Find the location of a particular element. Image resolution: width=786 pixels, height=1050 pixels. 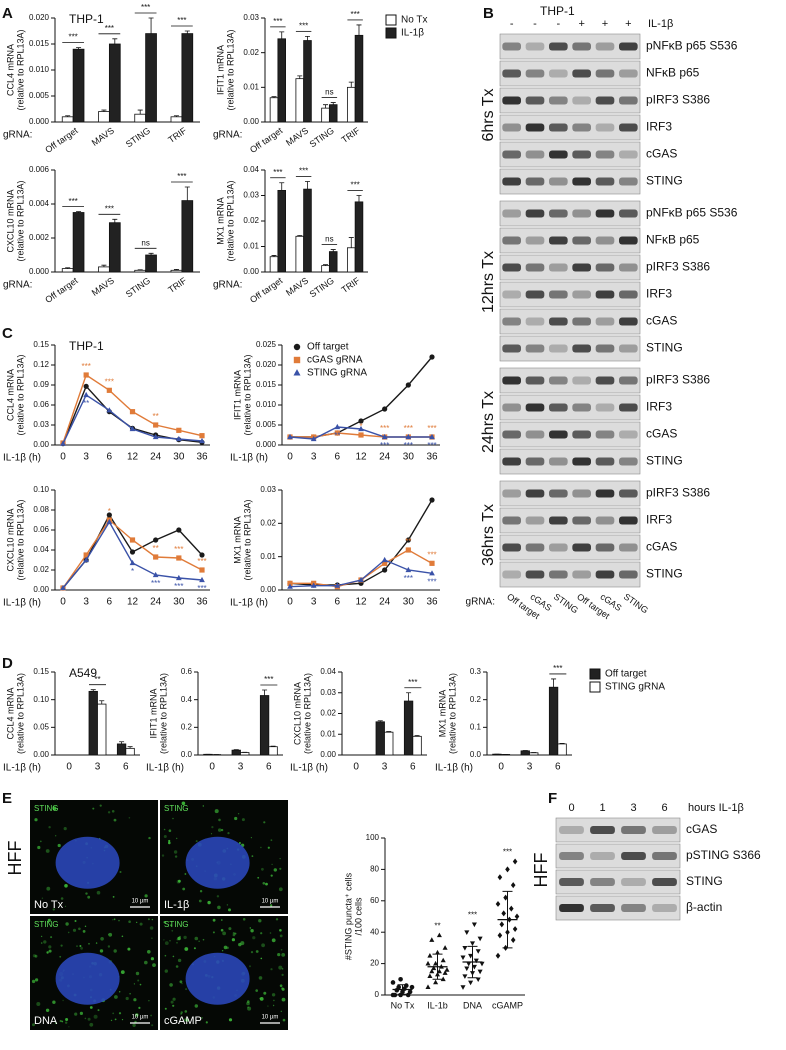

significance-label: ns is located at coordinates (329, 92).